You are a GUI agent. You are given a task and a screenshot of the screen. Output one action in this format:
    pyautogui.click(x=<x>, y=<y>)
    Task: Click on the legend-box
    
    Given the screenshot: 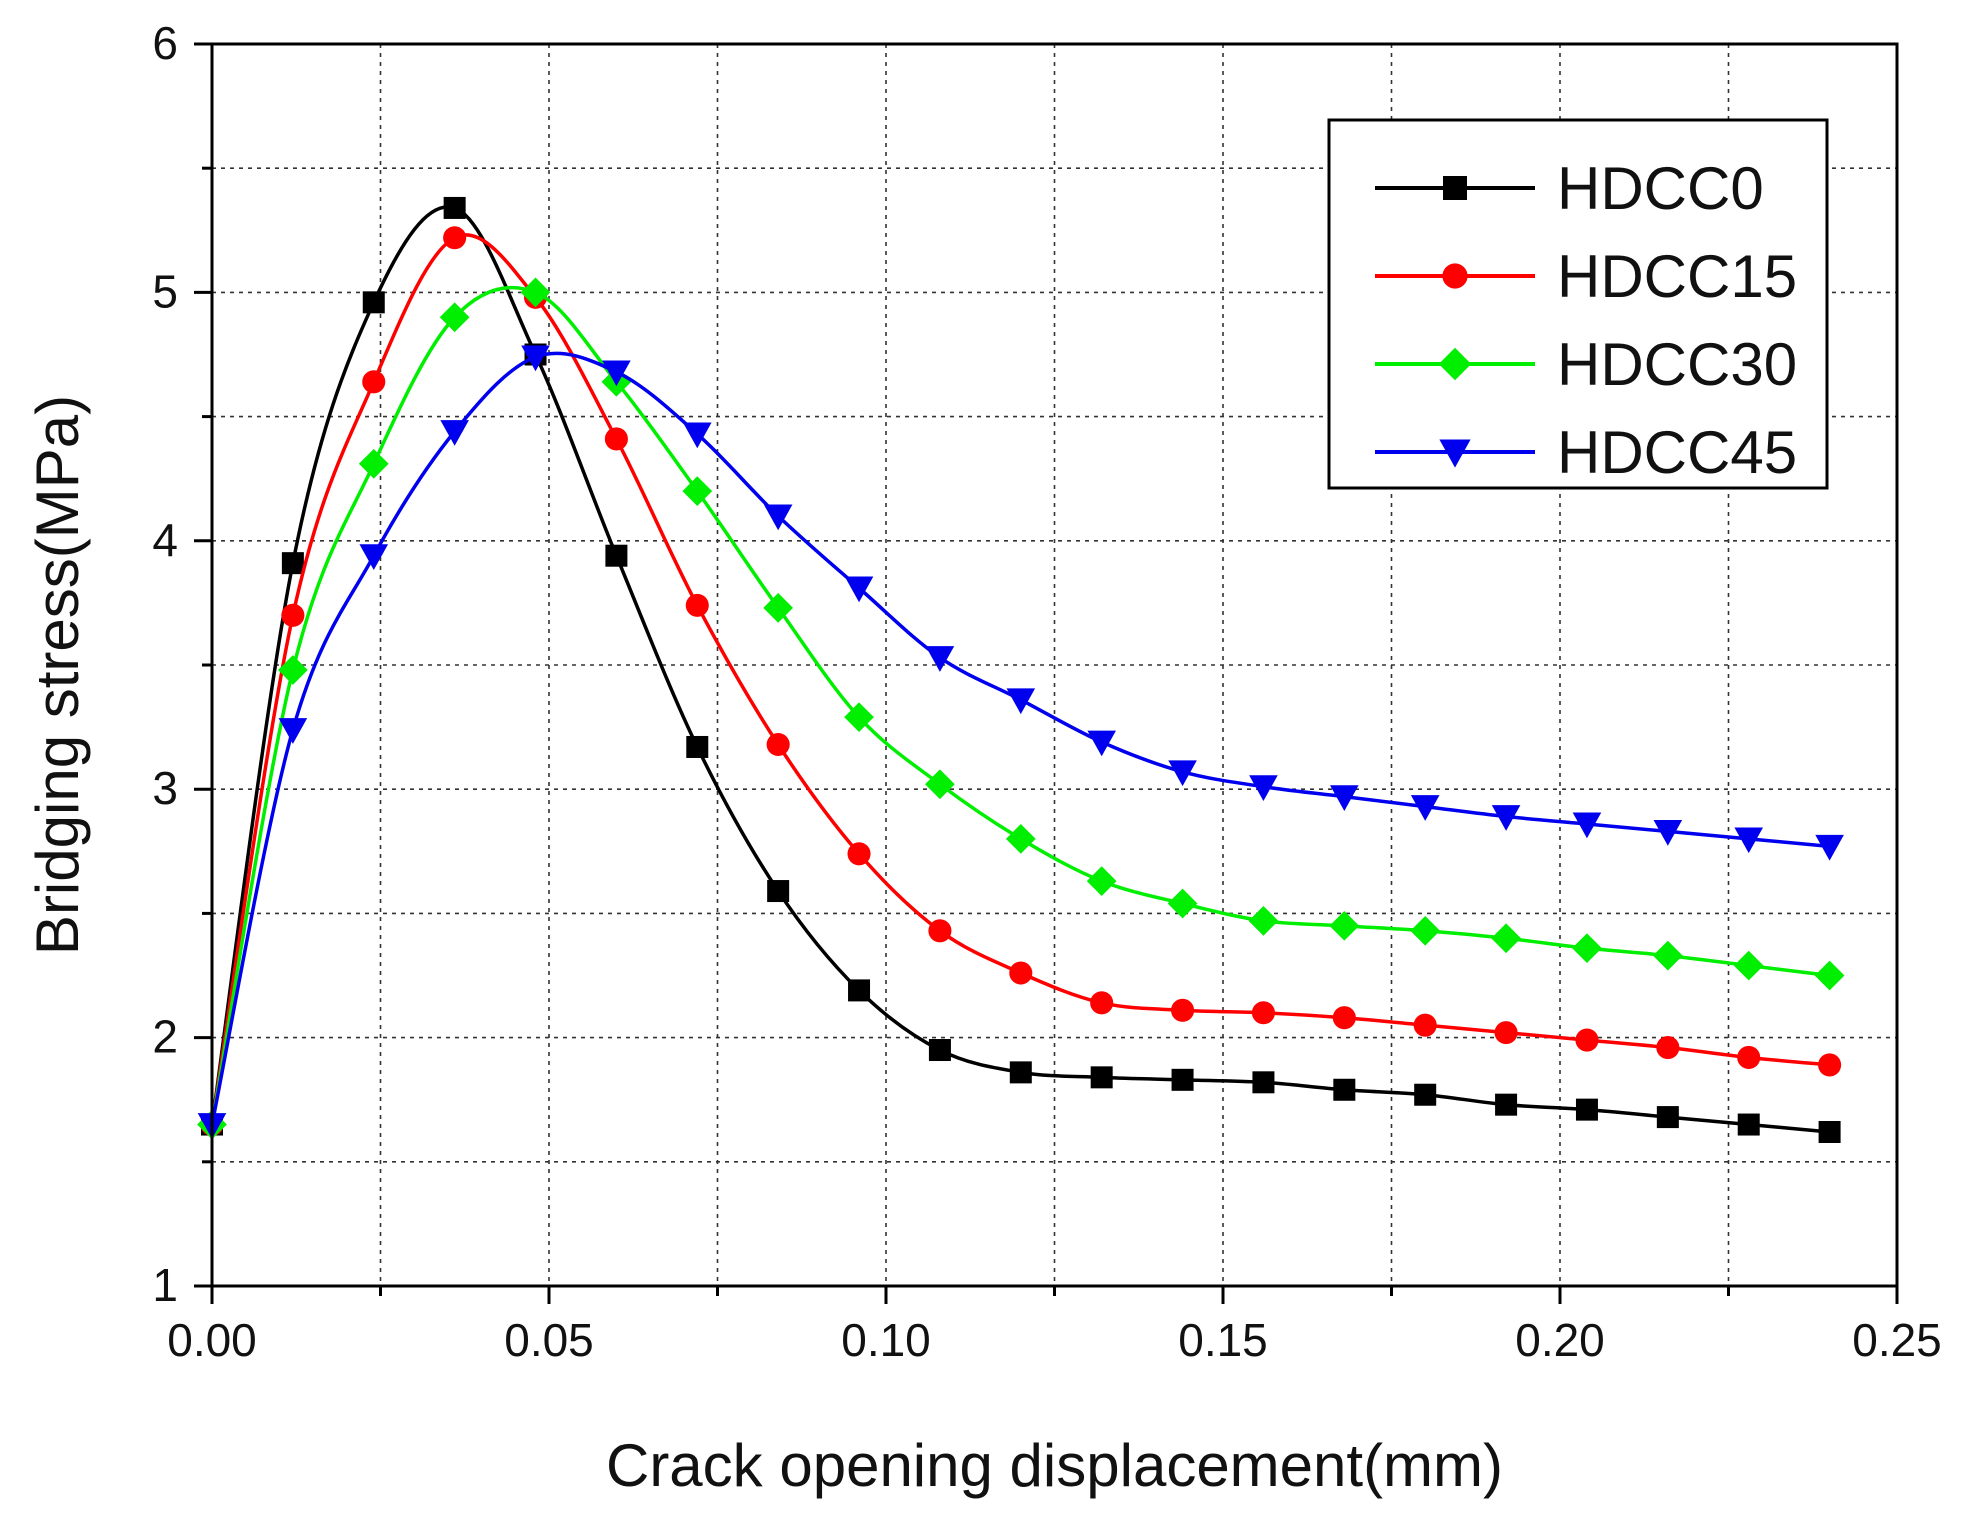 What is the action you would take?
    pyautogui.click(x=1578, y=304)
    